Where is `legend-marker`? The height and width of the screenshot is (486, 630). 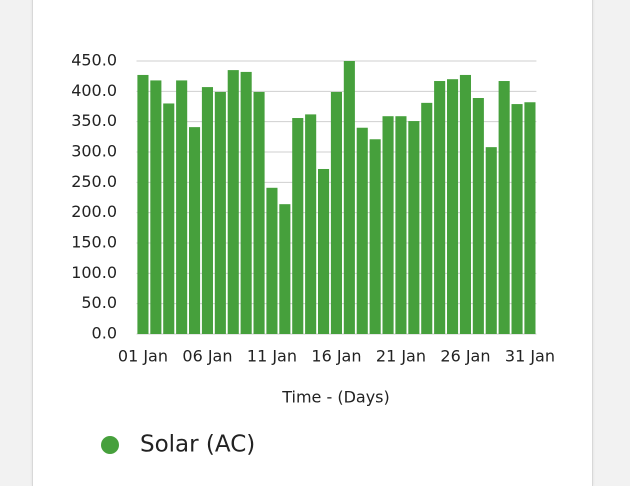
legend-marker is located at coordinates (110, 445).